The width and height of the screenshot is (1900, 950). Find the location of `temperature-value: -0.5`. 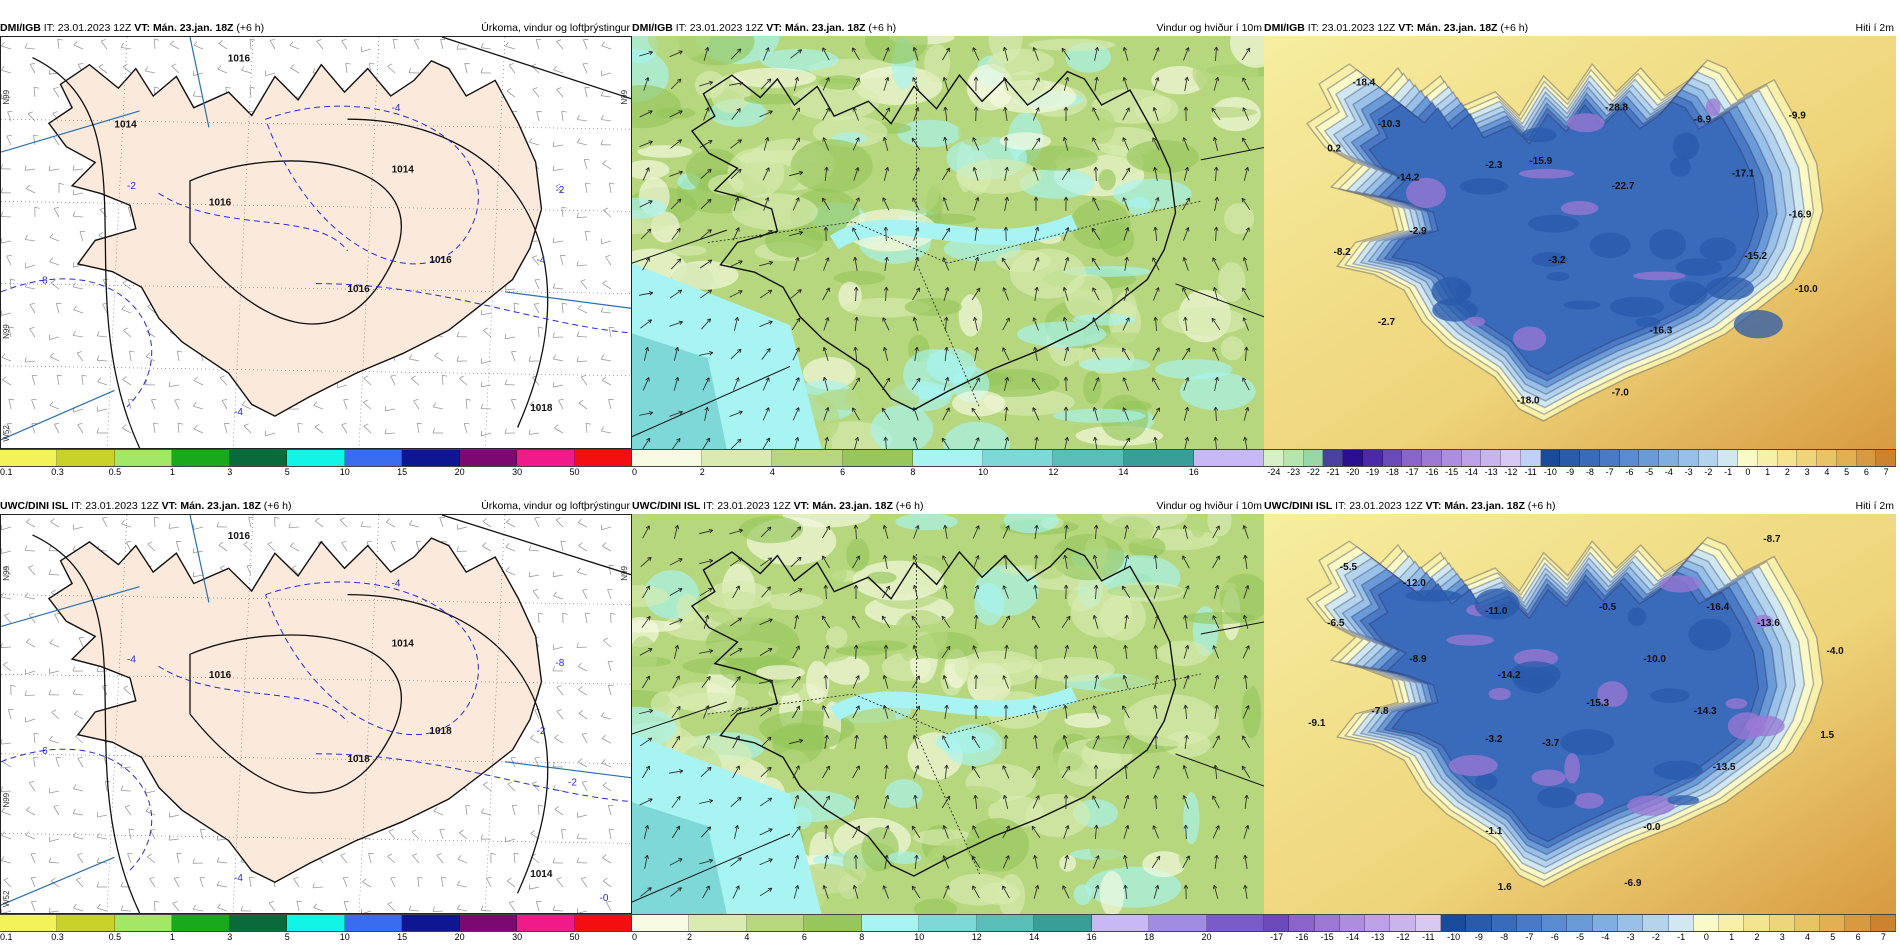

temperature-value: -0.5 is located at coordinates (1608, 607).